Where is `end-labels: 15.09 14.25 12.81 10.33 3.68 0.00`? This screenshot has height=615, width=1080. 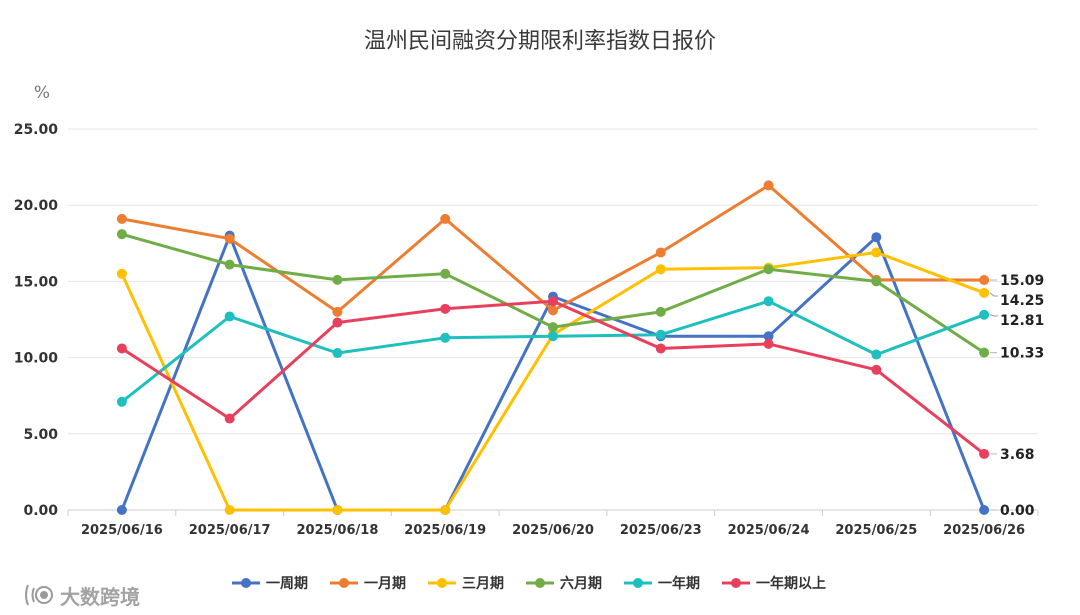 end-labels: 15.09 14.25 12.81 10.33 3.68 0.00 is located at coordinates (1016, 396).